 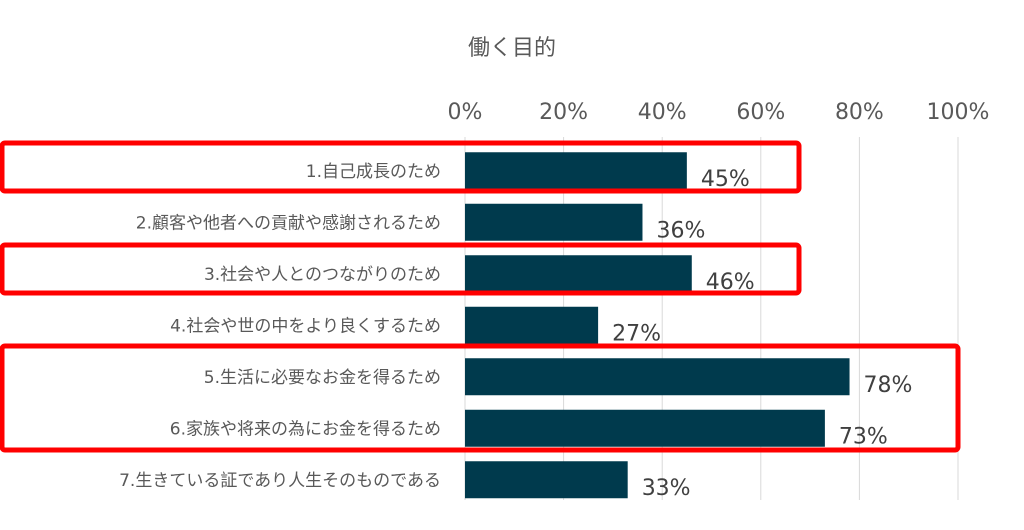 What do you see at coordinates (465, 112) in the screenshot?
I see `x-tick-label: 0%` at bounding box center [465, 112].